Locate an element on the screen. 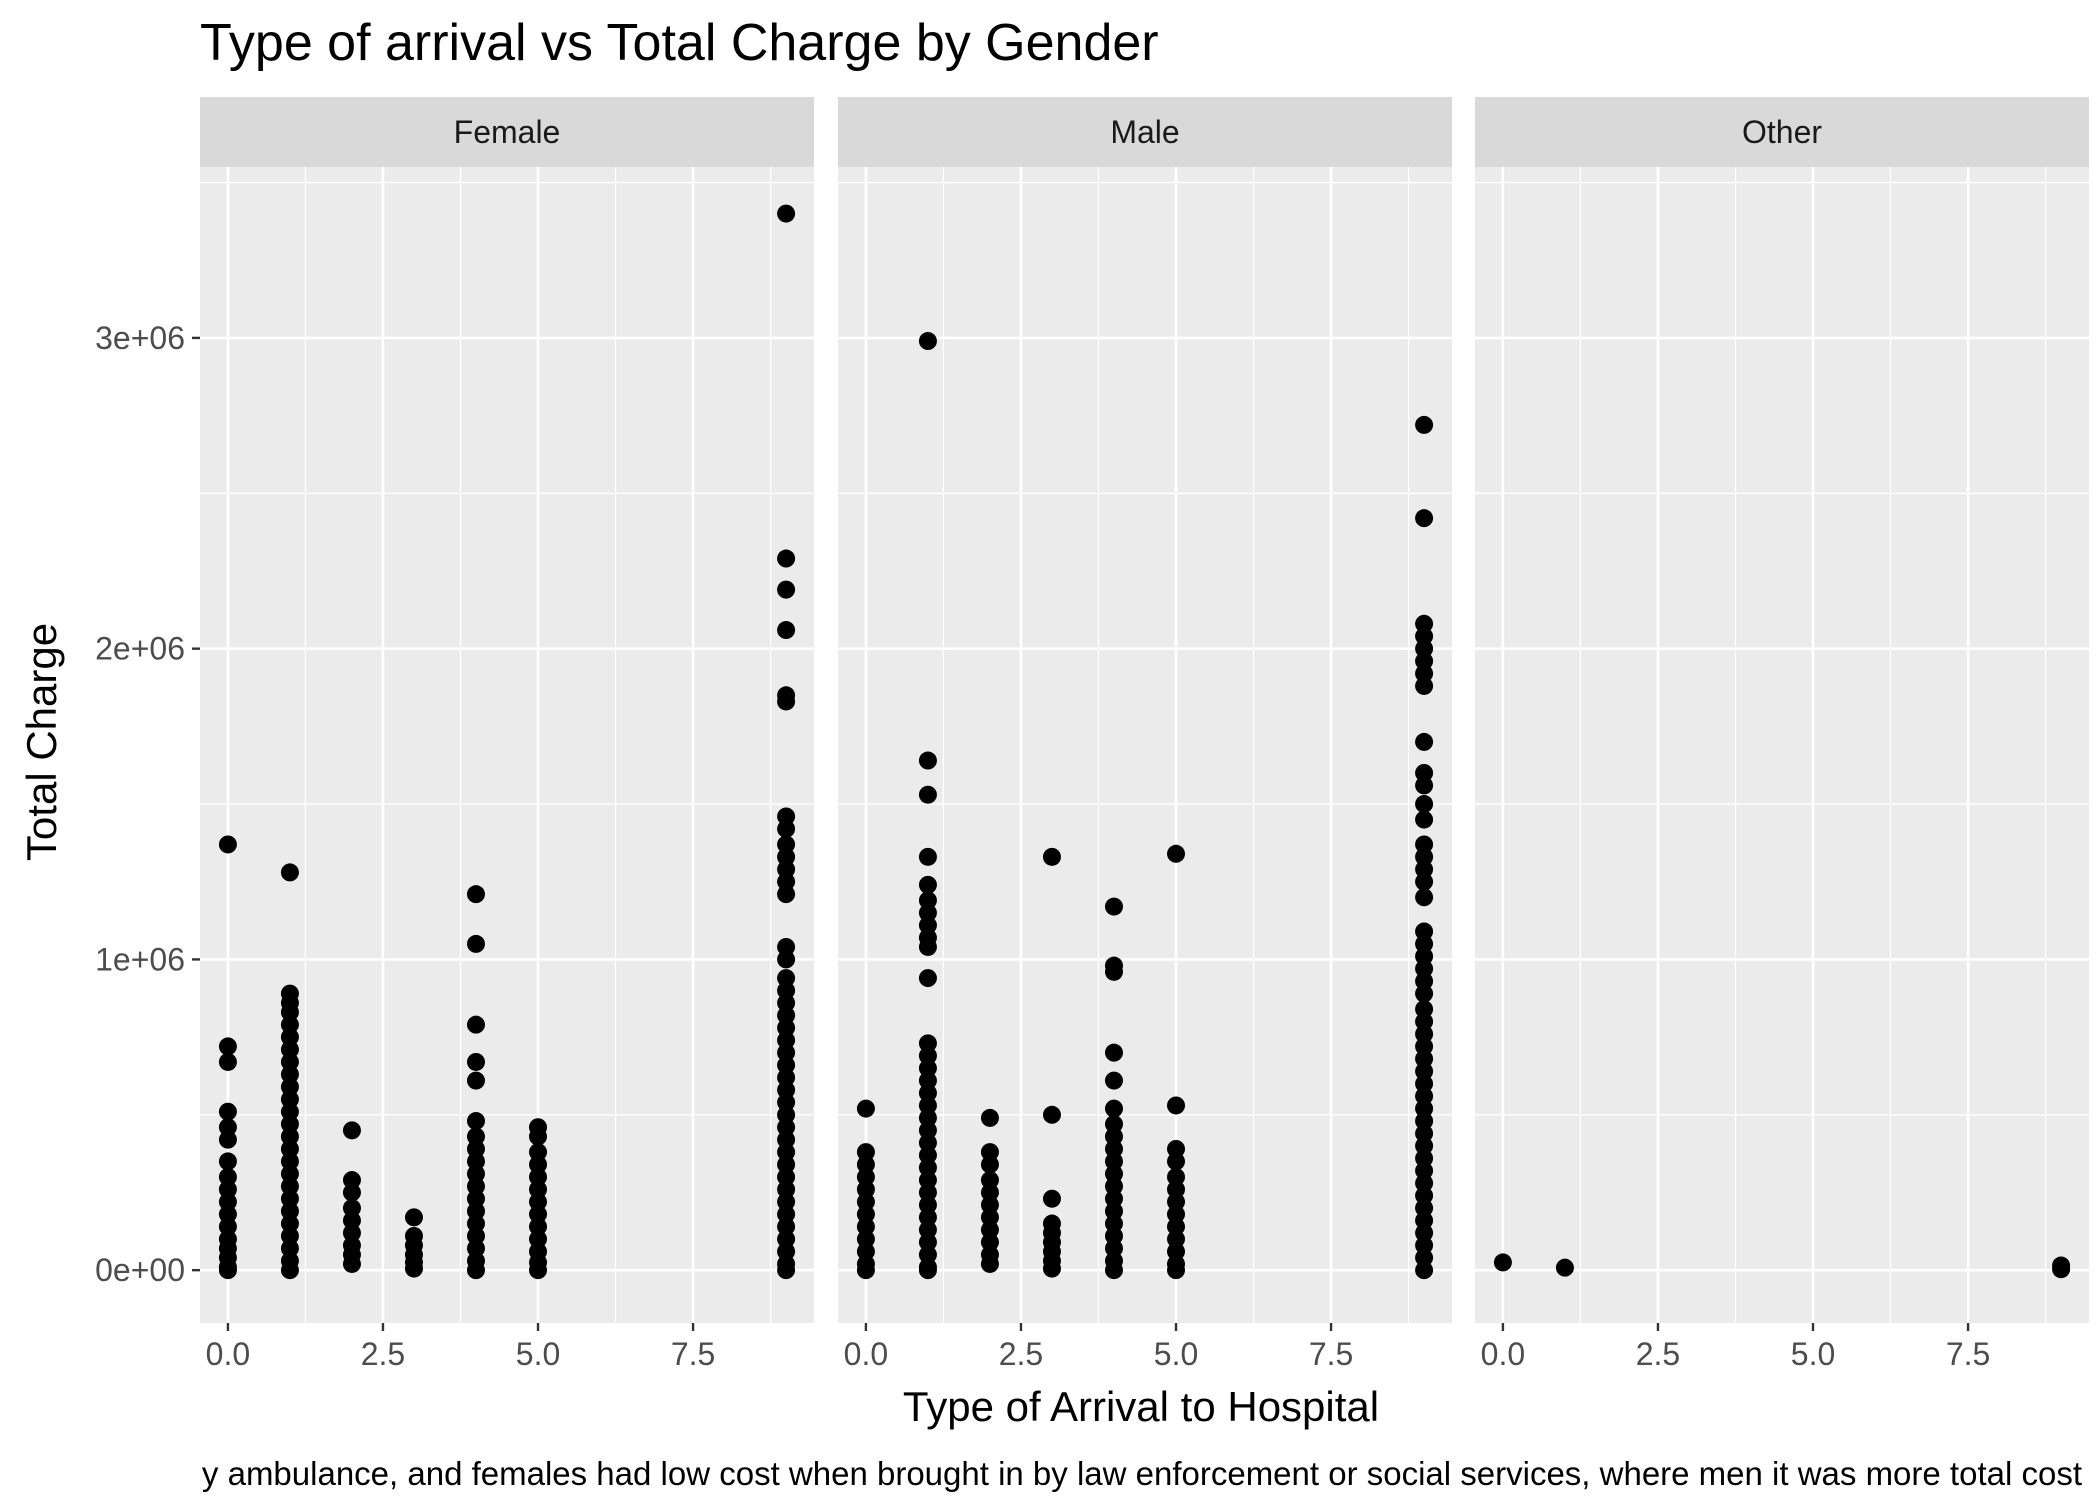  facet-strip-label: Male is located at coordinates (1144, 132).